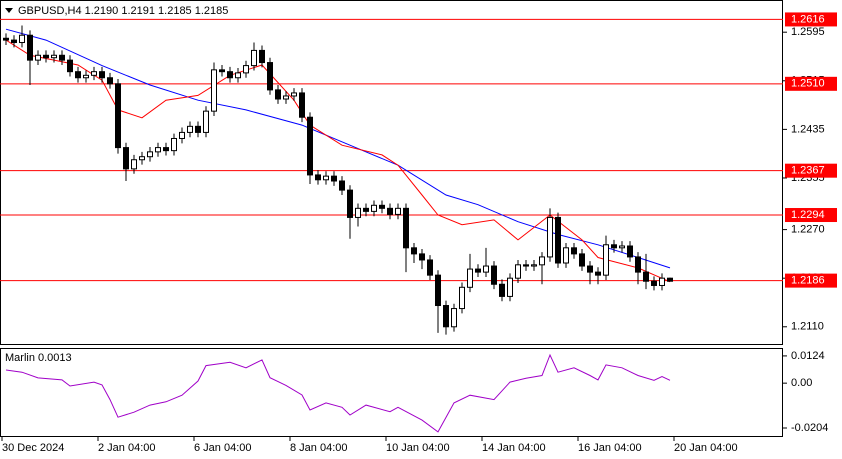 This screenshot has height=459, width=842. What do you see at coordinates (809, 428) in the screenshot?
I see `y-tick-label: -0.0204` at bounding box center [809, 428].